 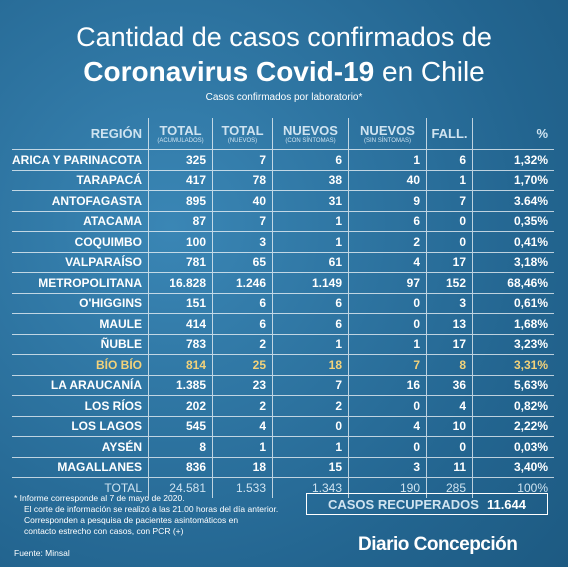 I want to click on cell: 1.385, so click(x=180, y=385).